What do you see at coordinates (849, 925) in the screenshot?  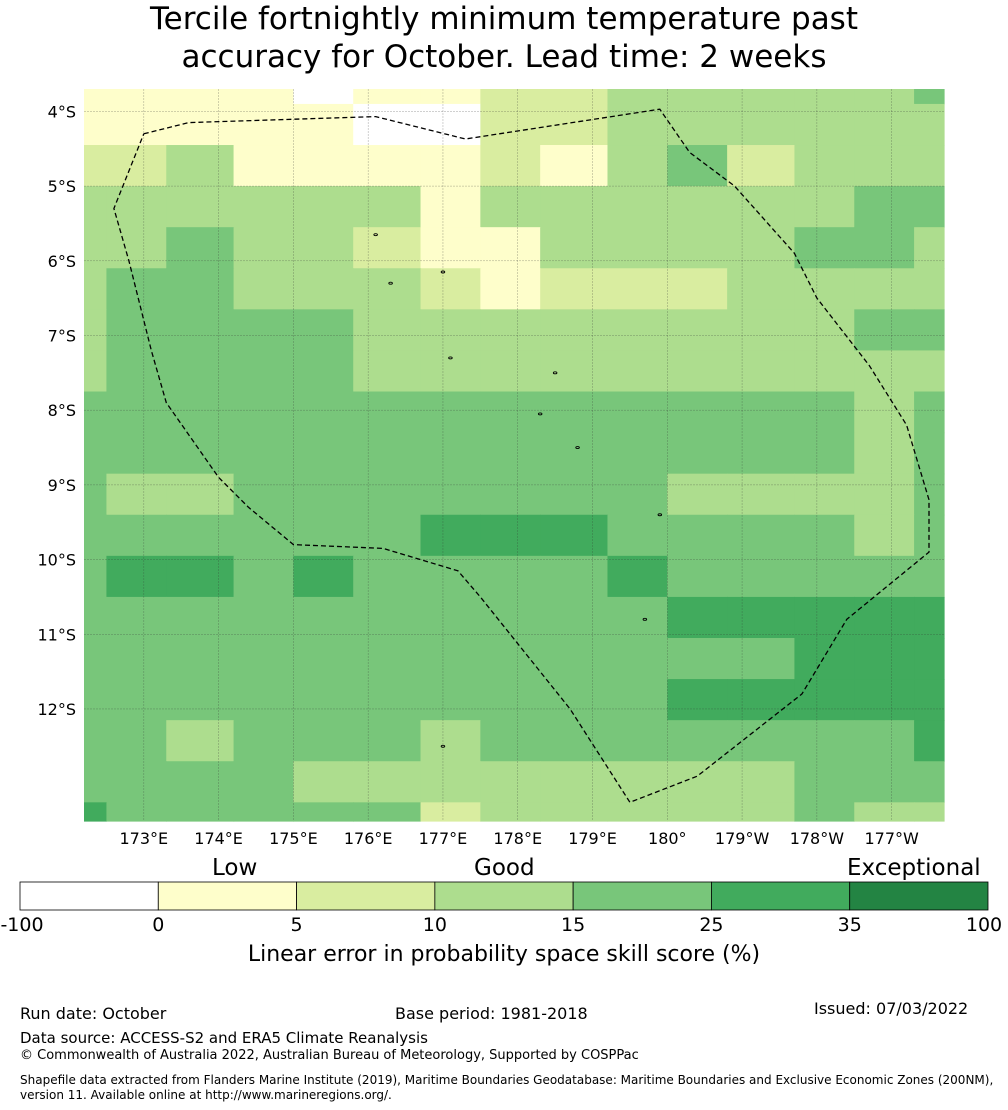 I see `colorbar-tick-label: 35` at bounding box center [849, 925].